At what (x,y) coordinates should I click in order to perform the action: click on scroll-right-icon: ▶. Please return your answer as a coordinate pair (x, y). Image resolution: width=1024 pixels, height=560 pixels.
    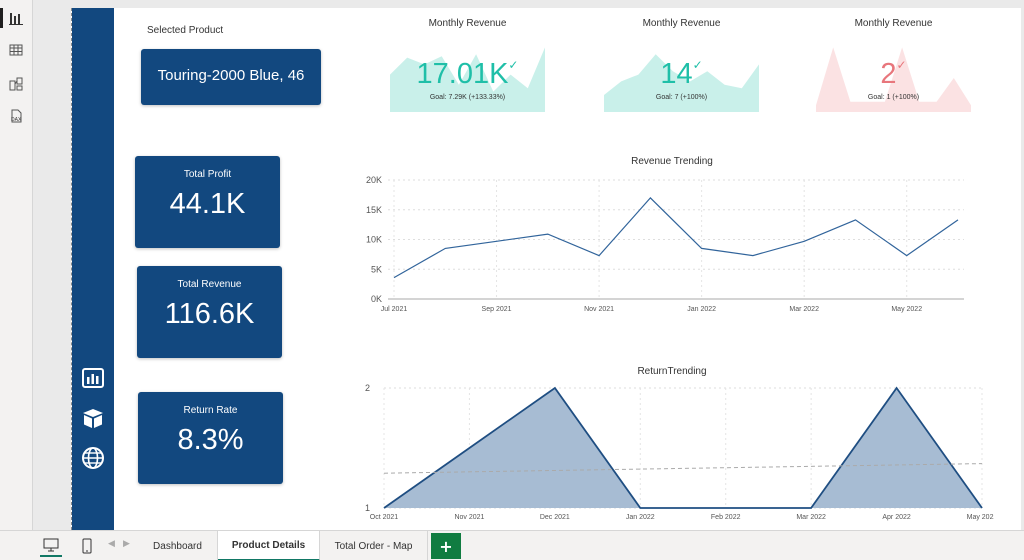
    Looking at the image, I should click on (126, 544).